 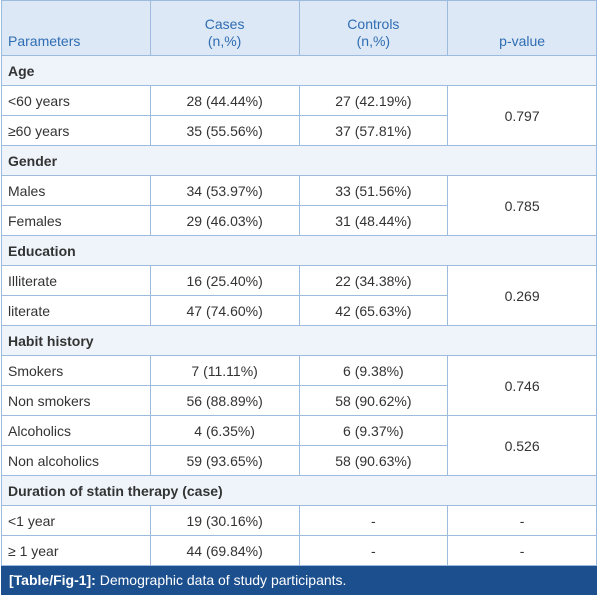 I want to click on row-label: Alcoholics, so click(x=76, y=430).